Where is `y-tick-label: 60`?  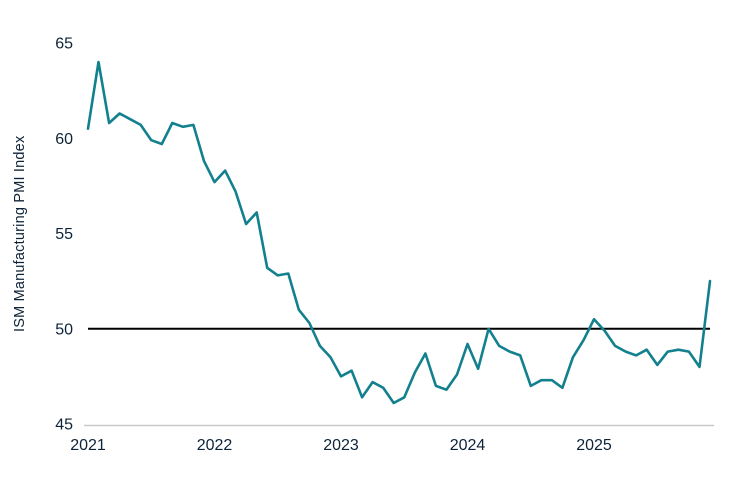 y-tick-label: 60 is located at coordinates (64, 139).